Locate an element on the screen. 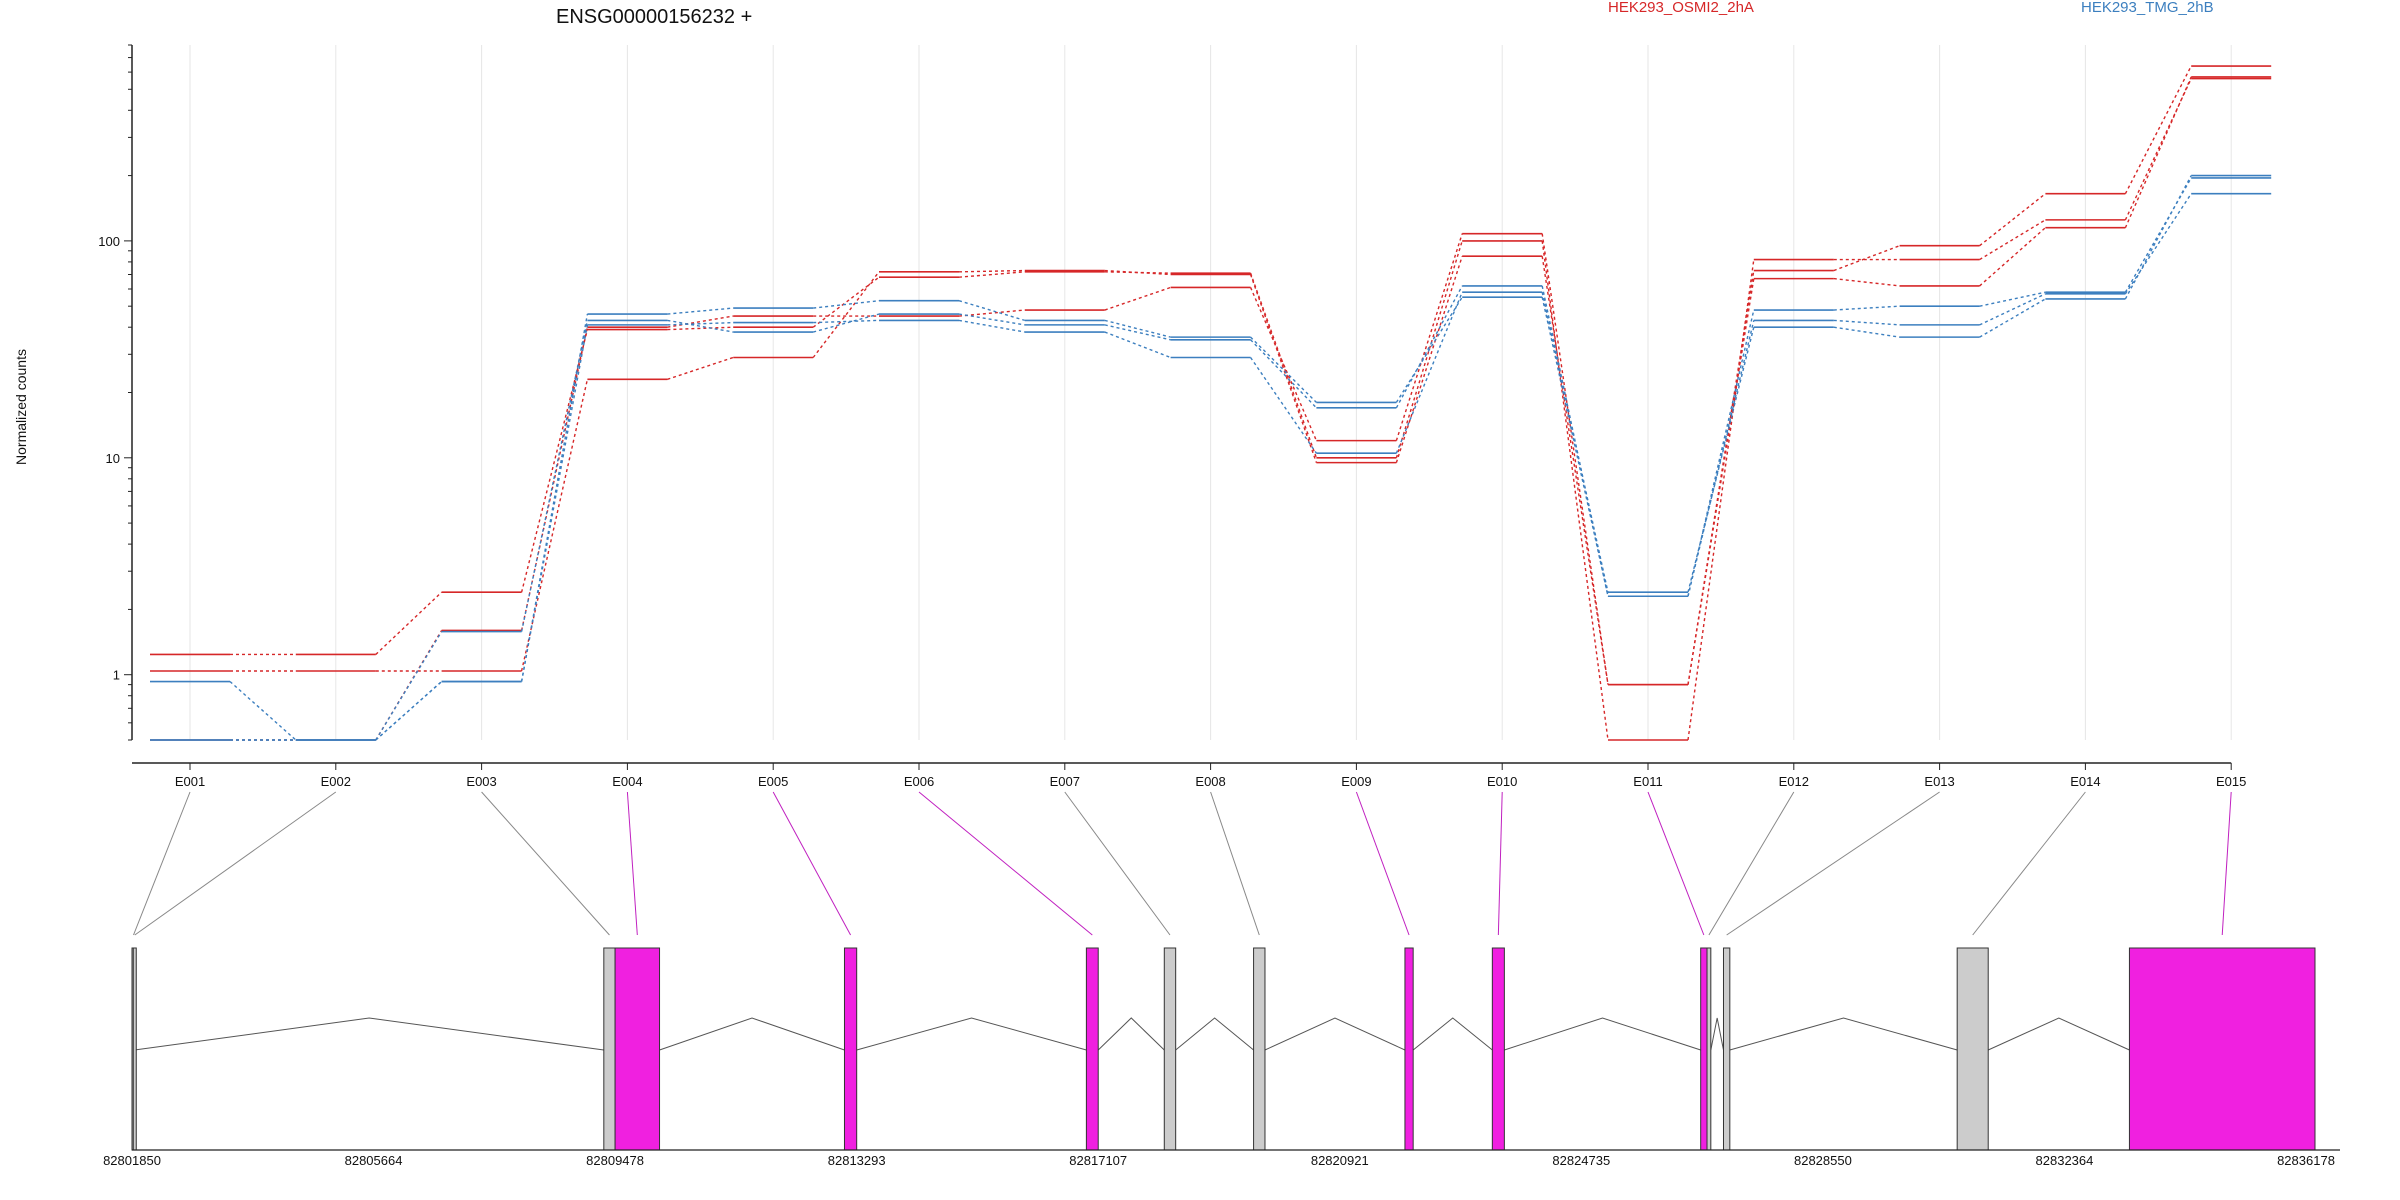 Image resolution: width=2400 pixels, height=1200 pixels. connector-E009 is located at coordinates (1382, 863).